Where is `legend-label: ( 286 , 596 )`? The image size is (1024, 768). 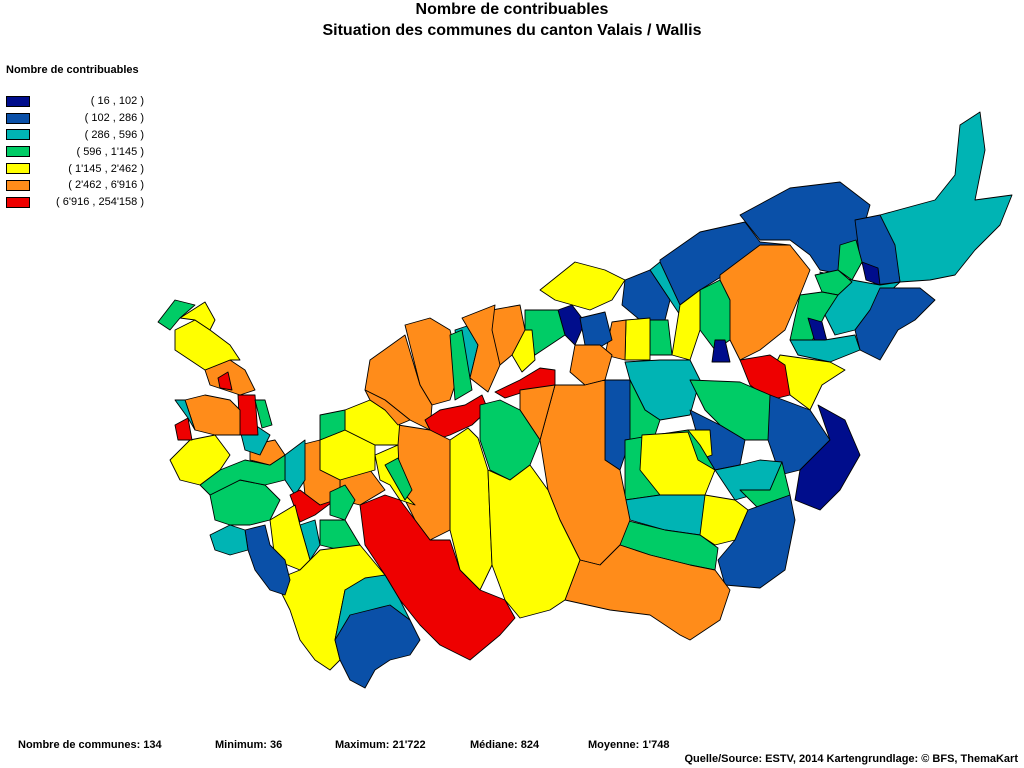 legend-label: ( 286 , 596 ) is located at coordinates (114, 134).